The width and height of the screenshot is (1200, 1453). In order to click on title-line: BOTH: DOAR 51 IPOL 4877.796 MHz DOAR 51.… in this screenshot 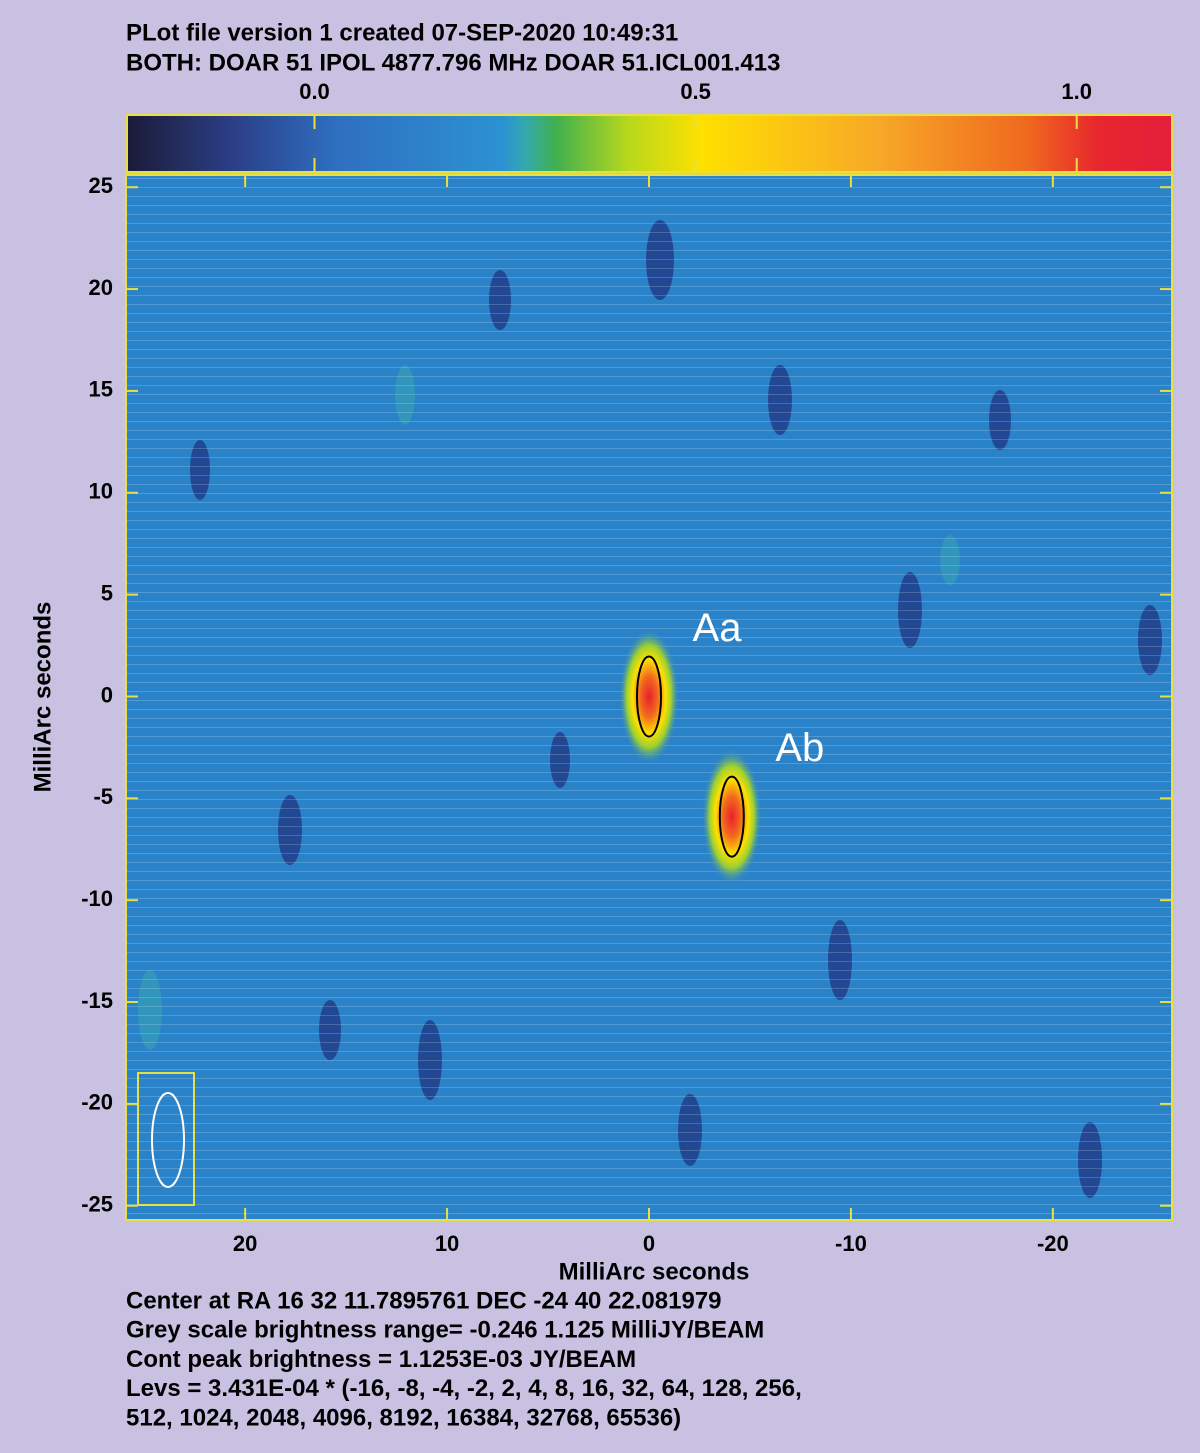, I will do `click(453, 62)`.